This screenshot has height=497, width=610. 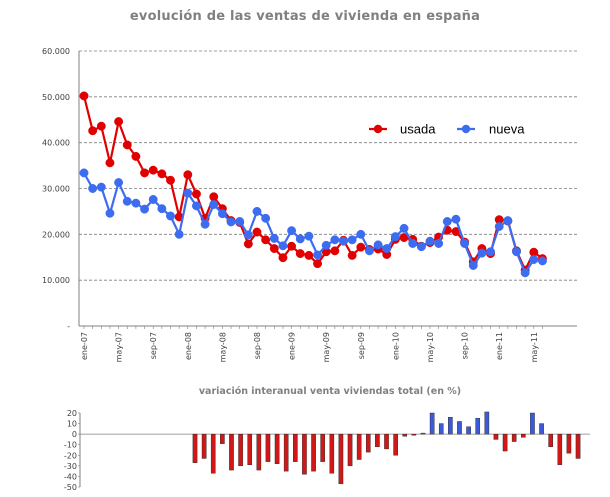 I want to click on bar-y-tick-label: 10, so click(x=72, y=424).